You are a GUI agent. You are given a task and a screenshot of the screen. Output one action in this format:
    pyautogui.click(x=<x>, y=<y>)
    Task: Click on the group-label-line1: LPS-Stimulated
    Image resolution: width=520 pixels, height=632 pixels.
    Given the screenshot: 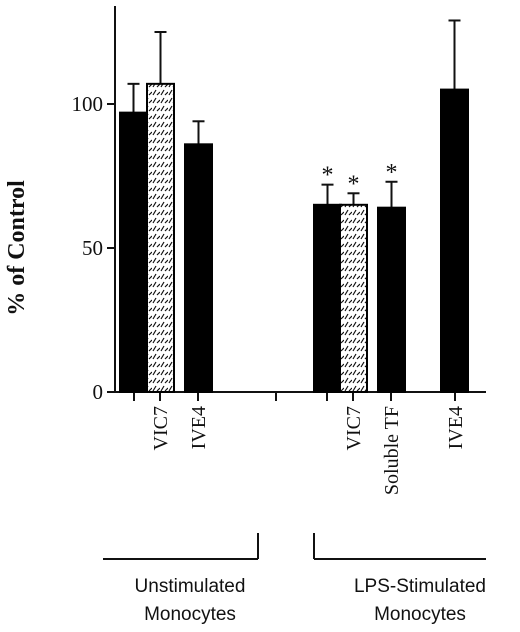 What is the action you would take?
    pyautogui.click(x=420, y=586)
    